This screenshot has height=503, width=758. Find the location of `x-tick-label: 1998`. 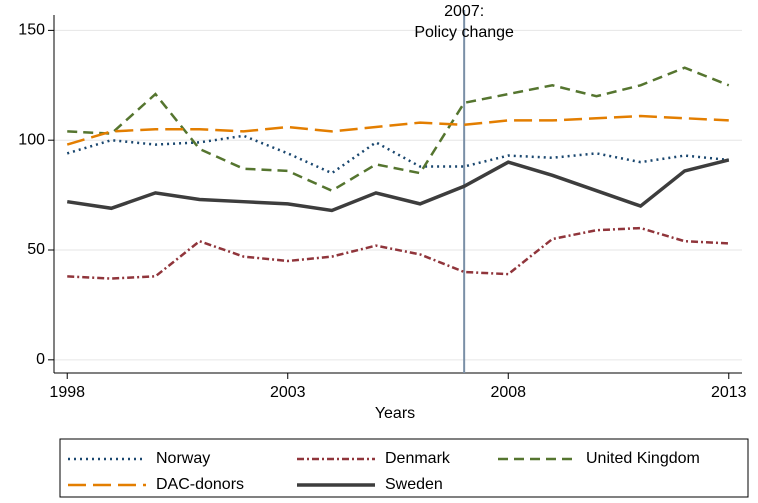

x-tick-label: 1998 is located at coordinates (67, 392).